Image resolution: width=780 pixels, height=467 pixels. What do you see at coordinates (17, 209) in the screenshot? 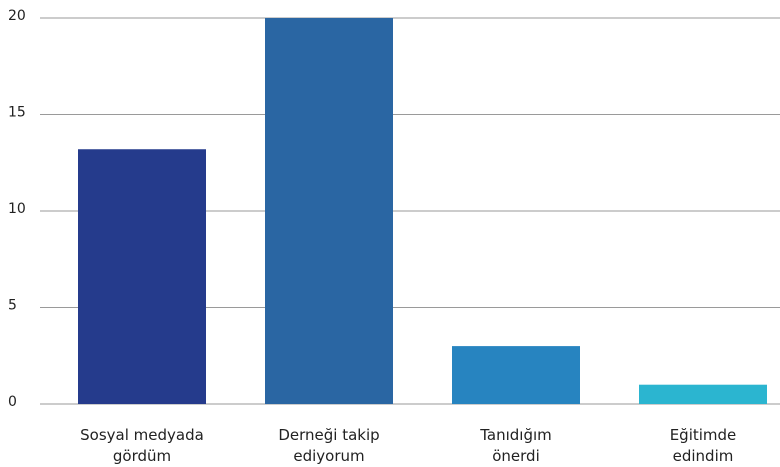
I see `y-tick-label: 10` at bounding box center [17, 209].